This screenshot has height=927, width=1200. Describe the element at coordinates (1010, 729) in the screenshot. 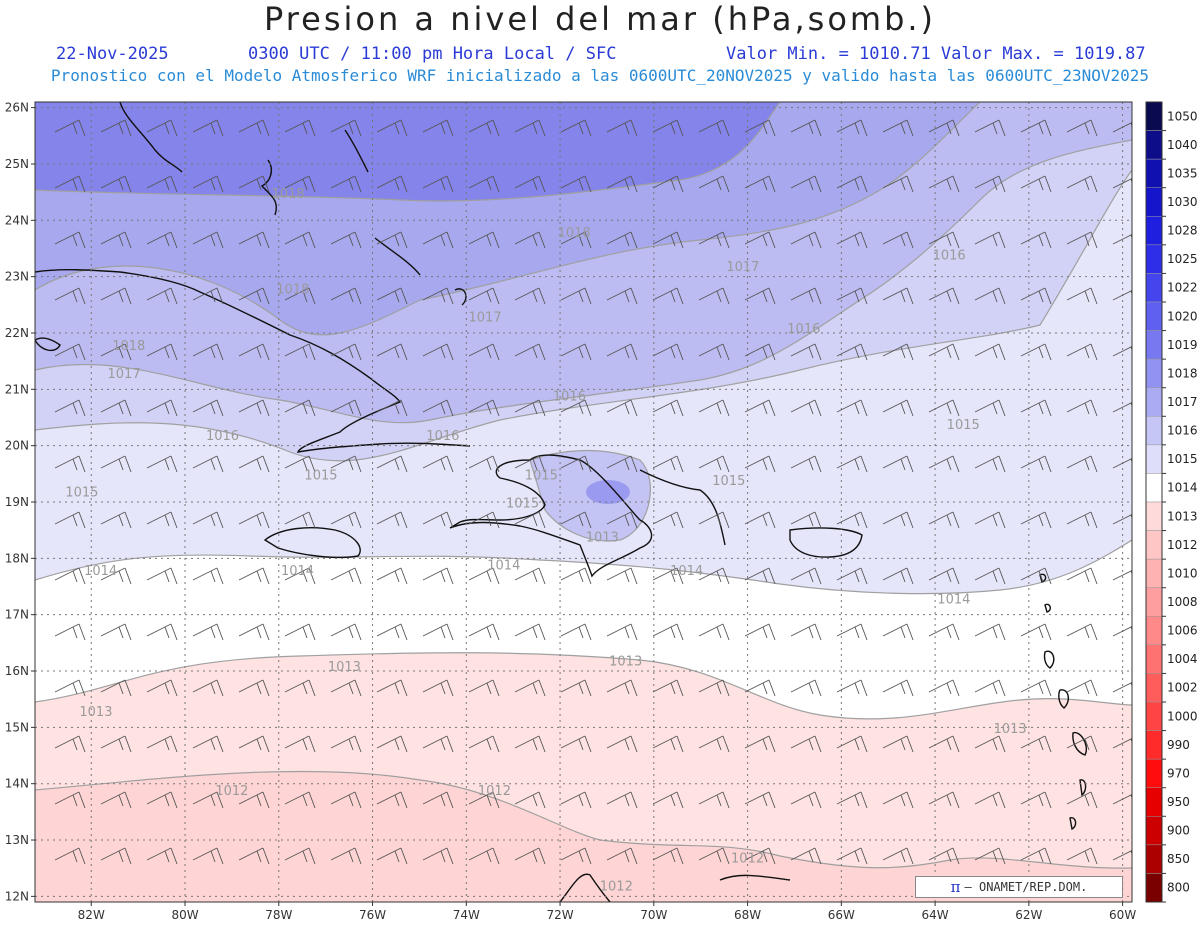

I see `contour-label: 1013` at that location.